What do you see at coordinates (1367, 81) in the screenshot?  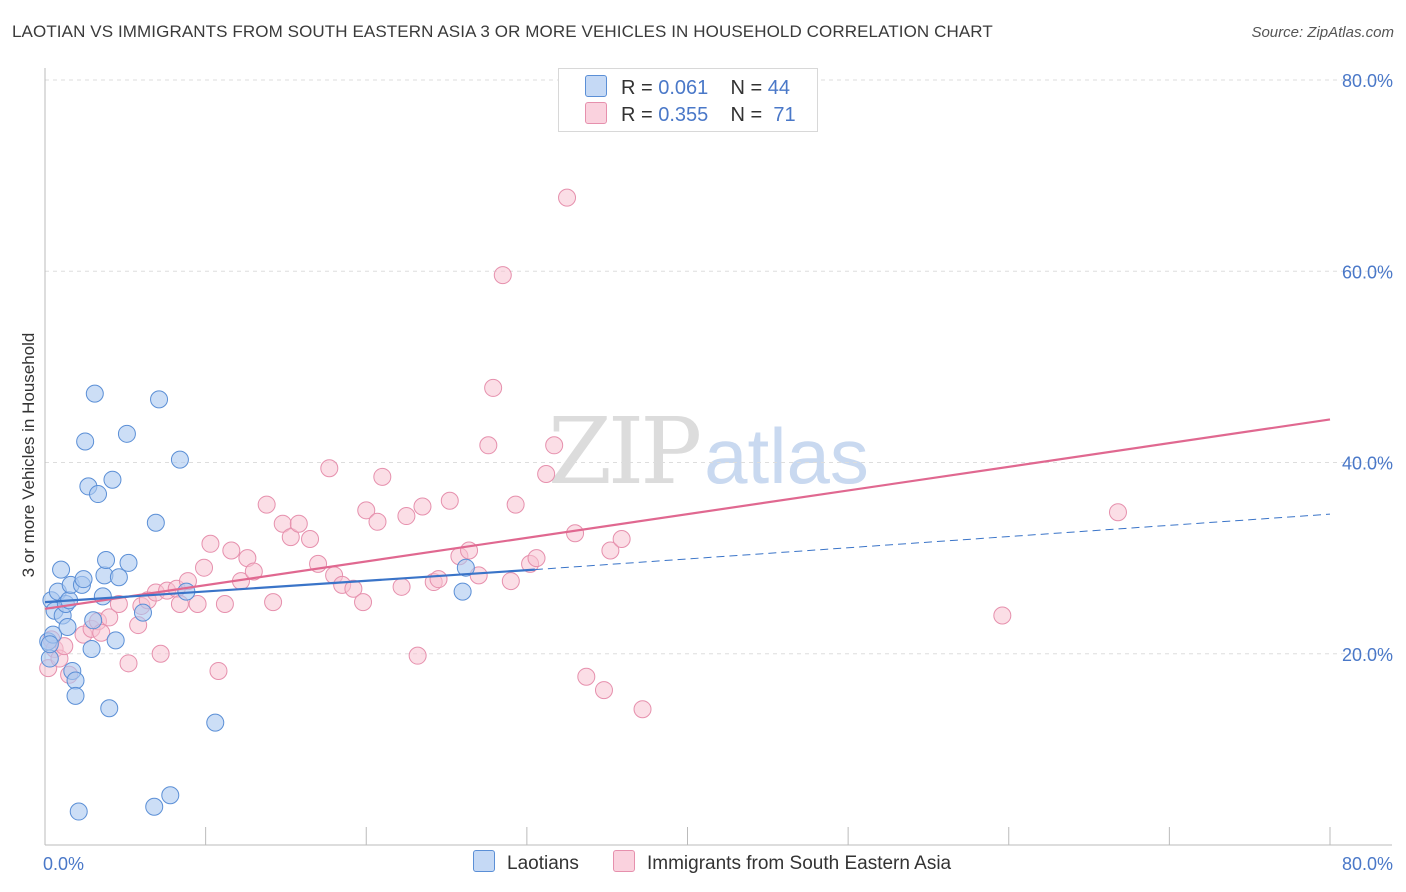 I see `y-tick-label: 80.0%` at bounding box center [1367, 81].